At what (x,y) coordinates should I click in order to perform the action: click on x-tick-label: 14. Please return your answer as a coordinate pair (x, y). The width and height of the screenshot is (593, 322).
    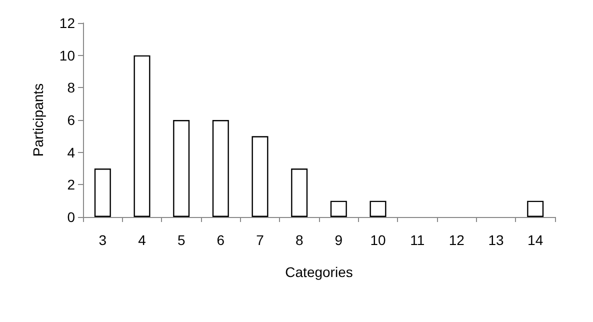
    Looking at the image, I should click on (536, 240).